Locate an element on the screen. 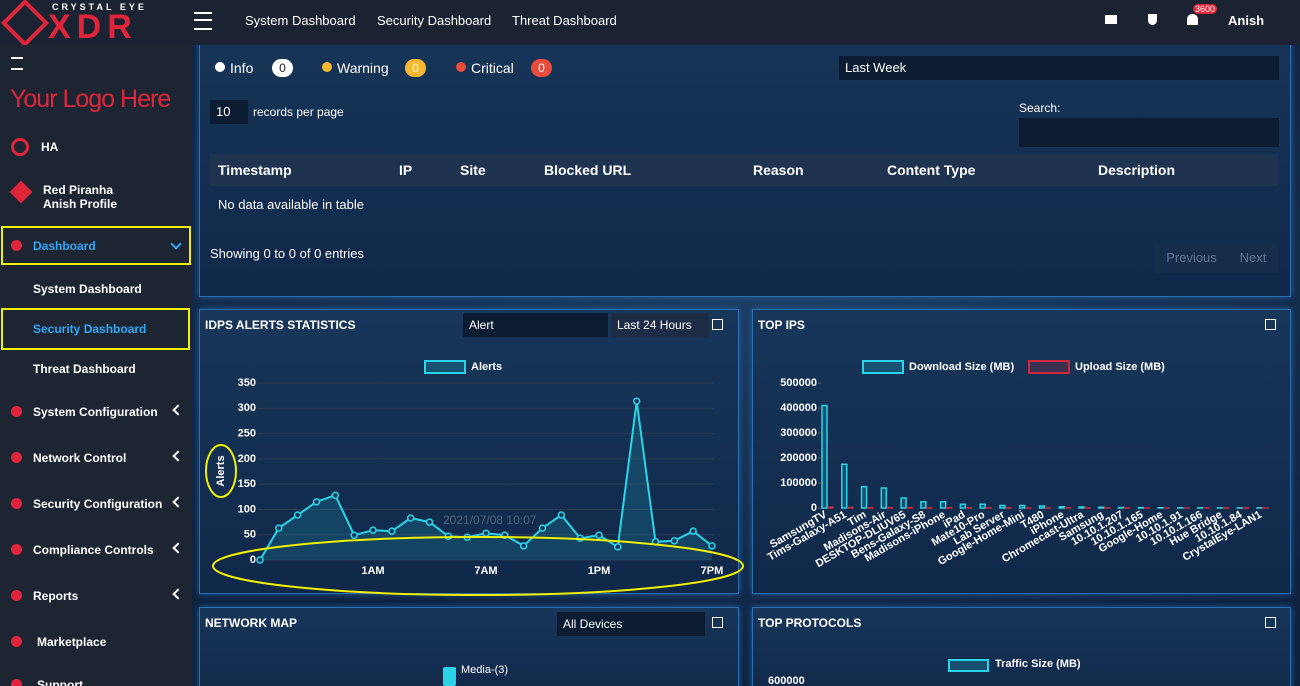 This screenshot has width=1300, height=686. sidebar is located at coordinates (96, 365).